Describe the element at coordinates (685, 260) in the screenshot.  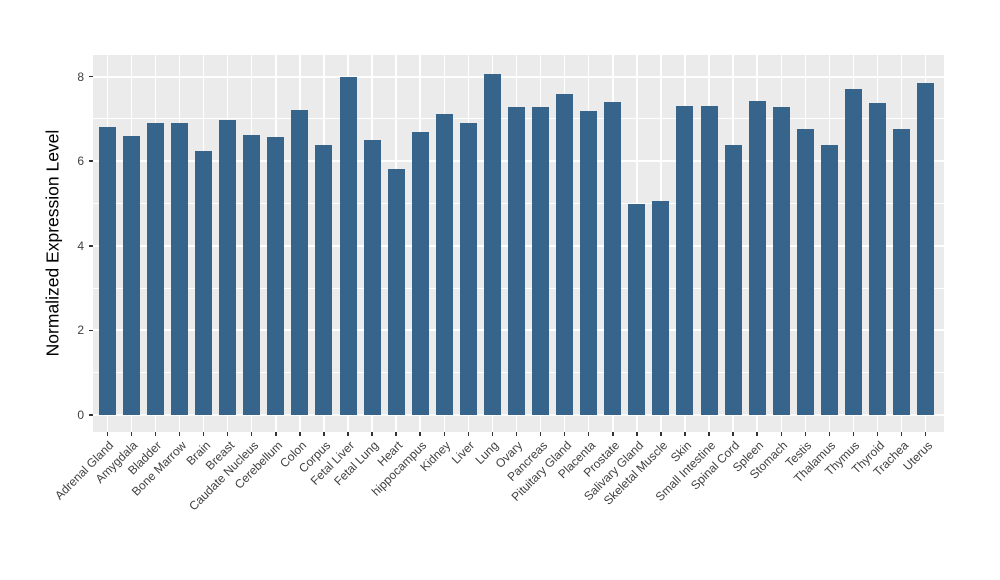
I see `bar-skin` at that location.